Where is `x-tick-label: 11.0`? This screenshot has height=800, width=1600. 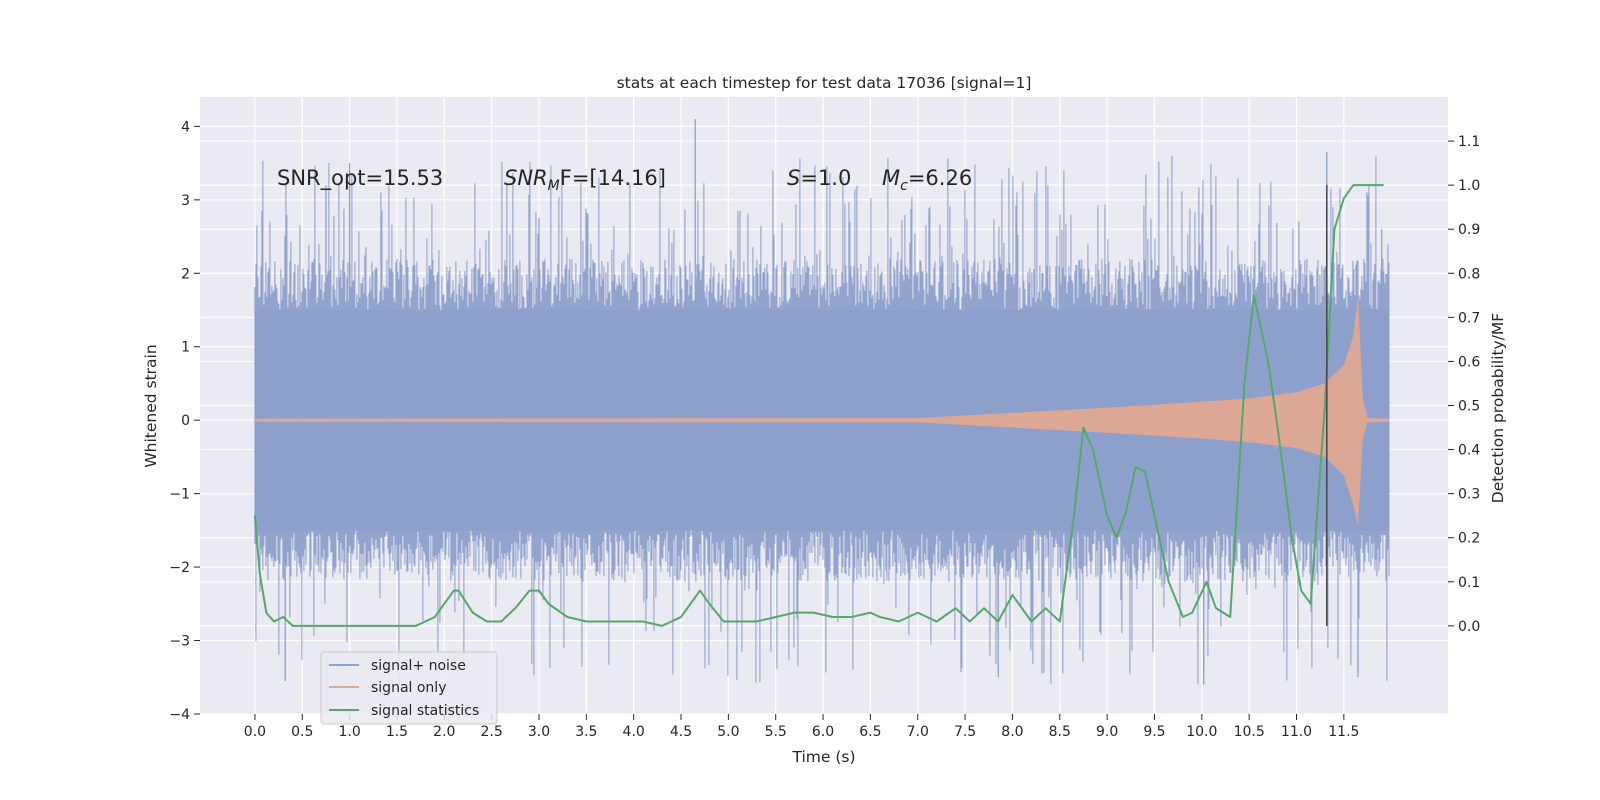 x-tick-label: 11.0 is located at coordinates (1296, 732).